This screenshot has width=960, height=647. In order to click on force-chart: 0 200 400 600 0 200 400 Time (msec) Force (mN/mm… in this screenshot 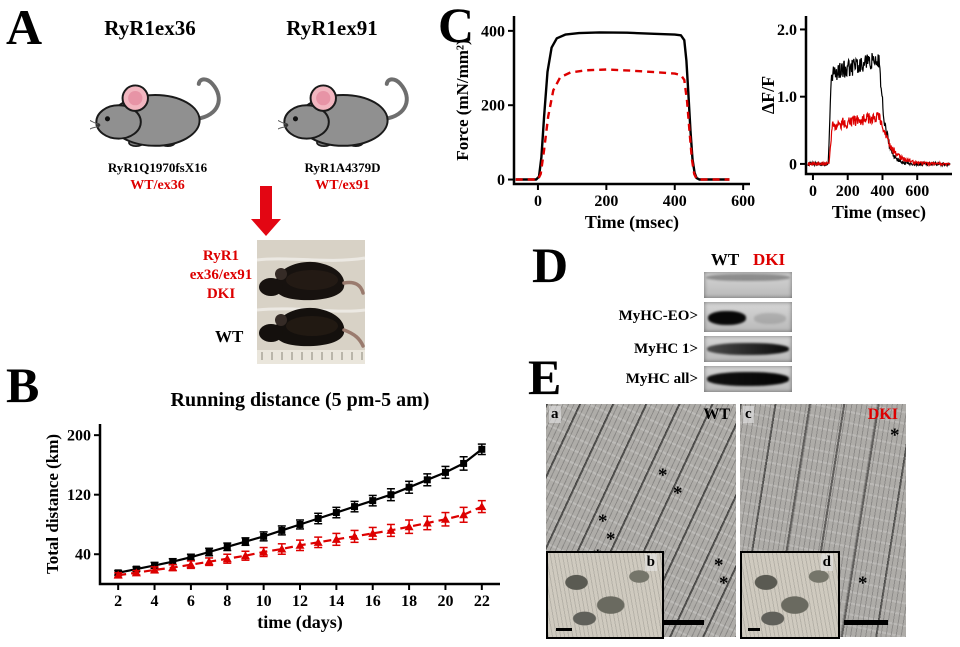, I will do `click(604, 124)`.